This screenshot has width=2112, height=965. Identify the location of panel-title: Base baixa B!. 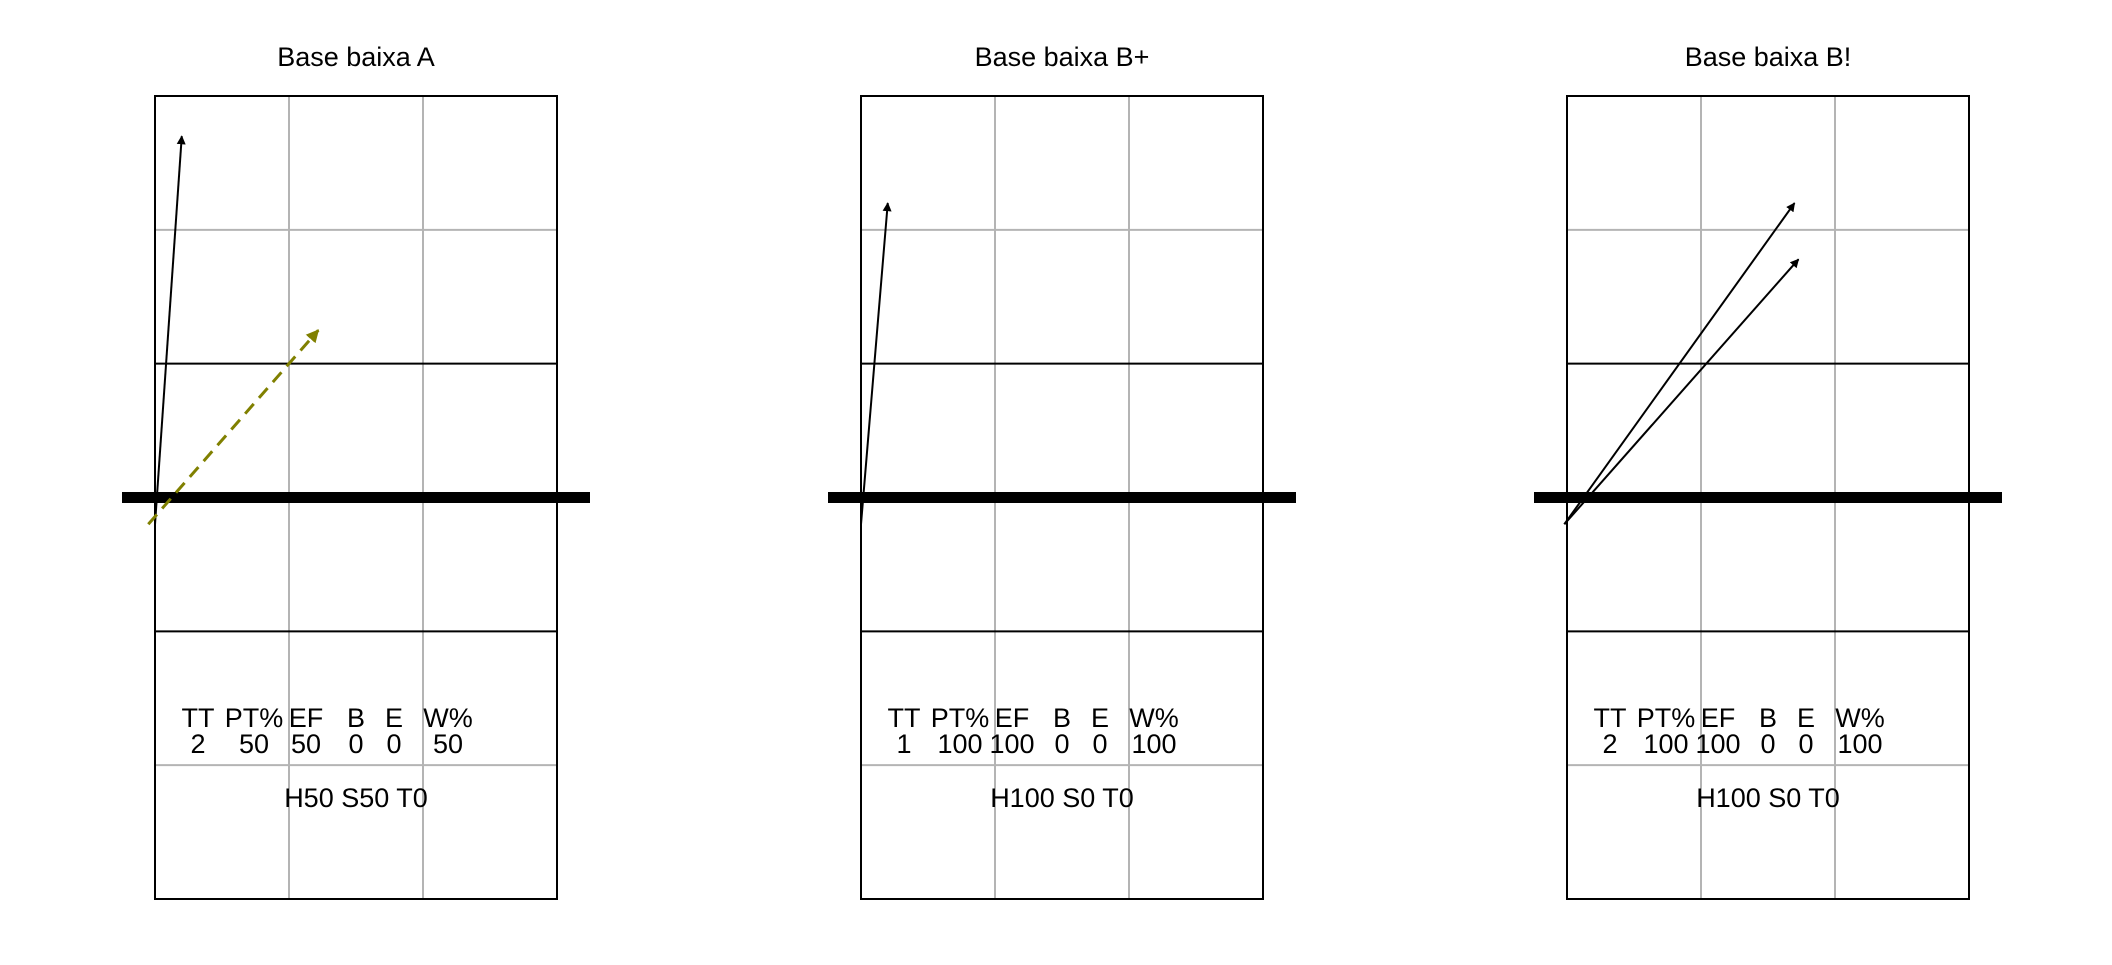
(1768, 57).